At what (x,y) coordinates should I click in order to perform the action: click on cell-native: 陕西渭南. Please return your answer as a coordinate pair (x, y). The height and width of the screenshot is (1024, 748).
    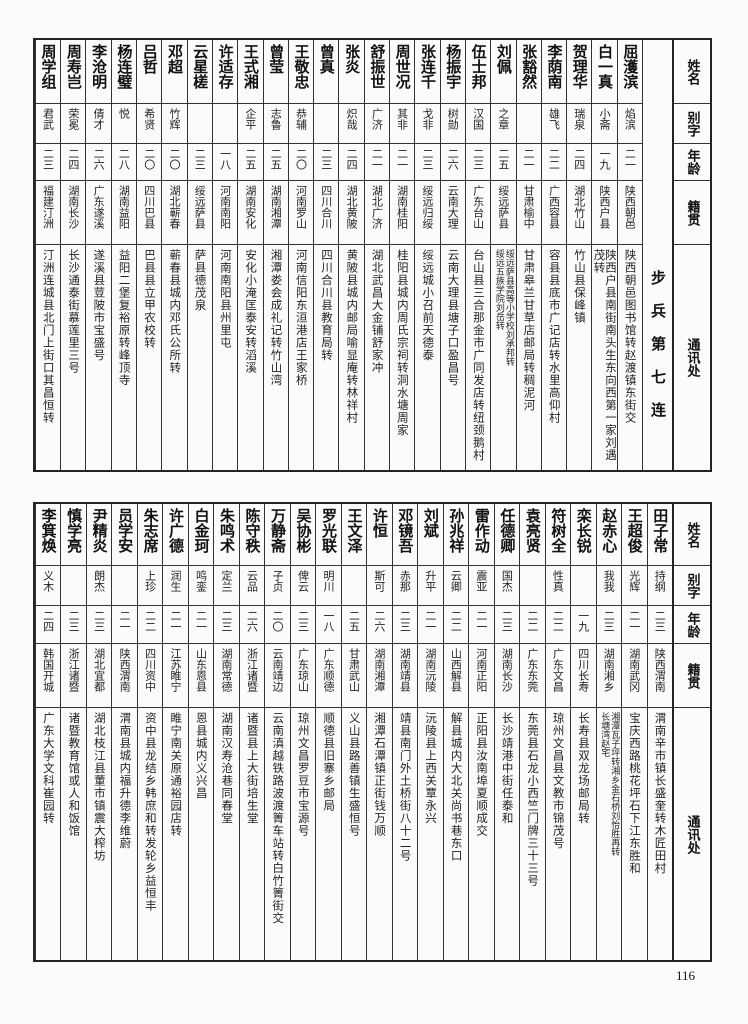
    Looking at the image, I should click on (659, 676).